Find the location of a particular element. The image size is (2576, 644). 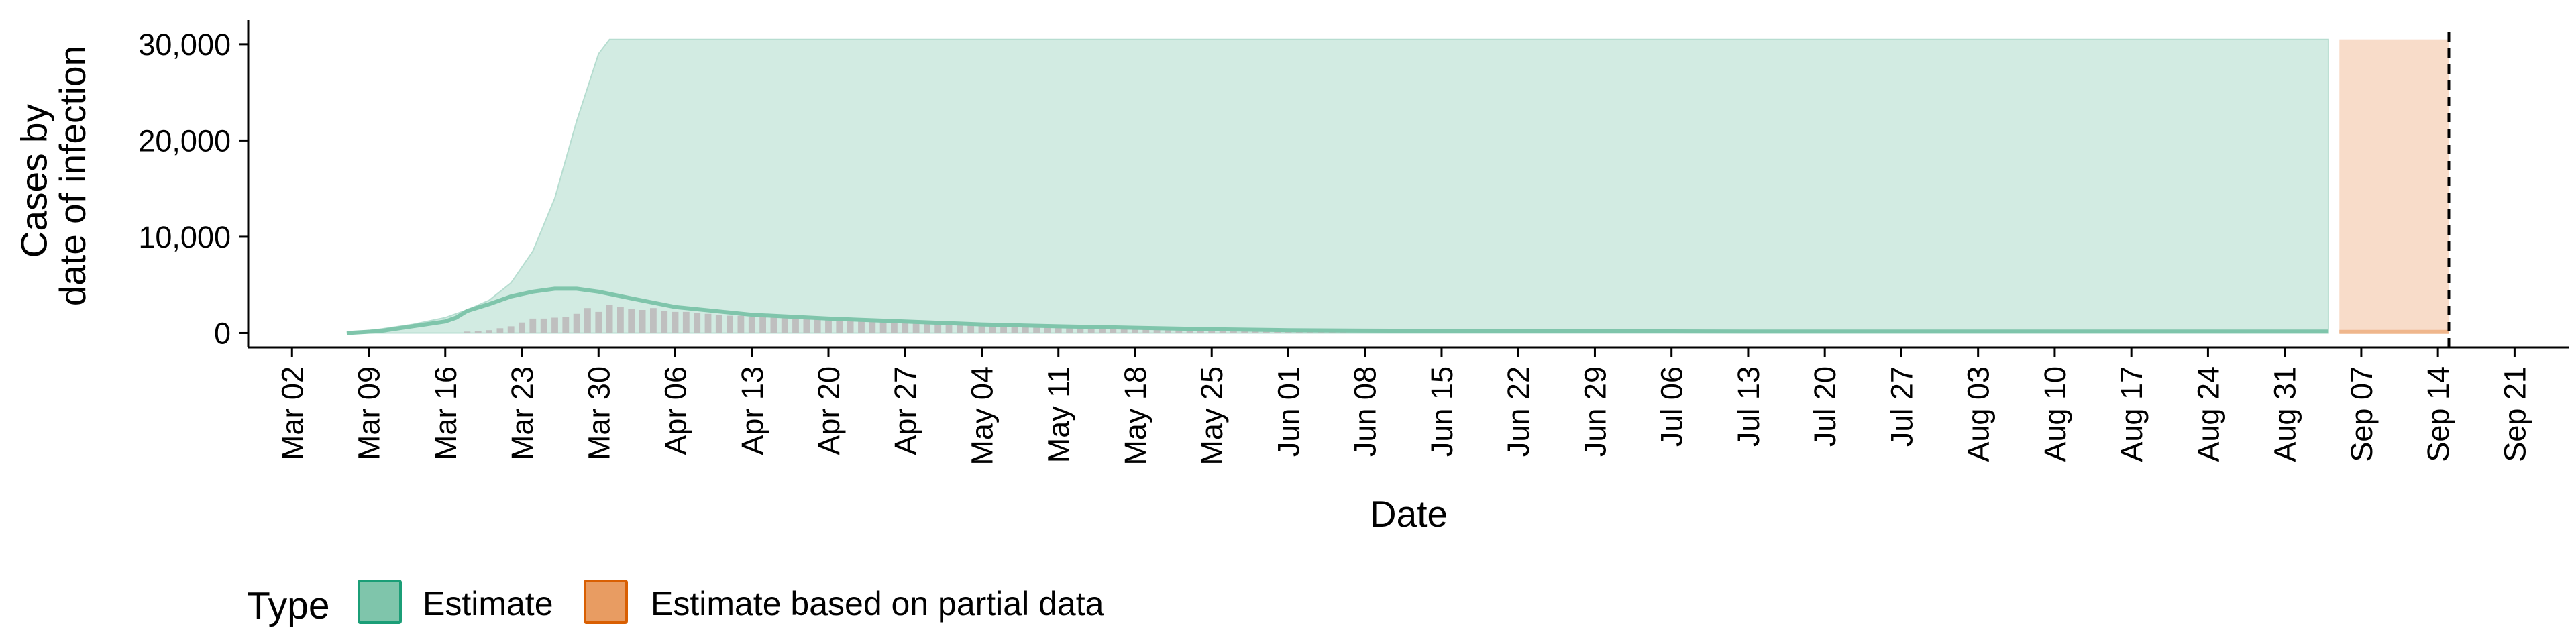

x-tick-label: Mar 30 is located at coordinates (599, 413).